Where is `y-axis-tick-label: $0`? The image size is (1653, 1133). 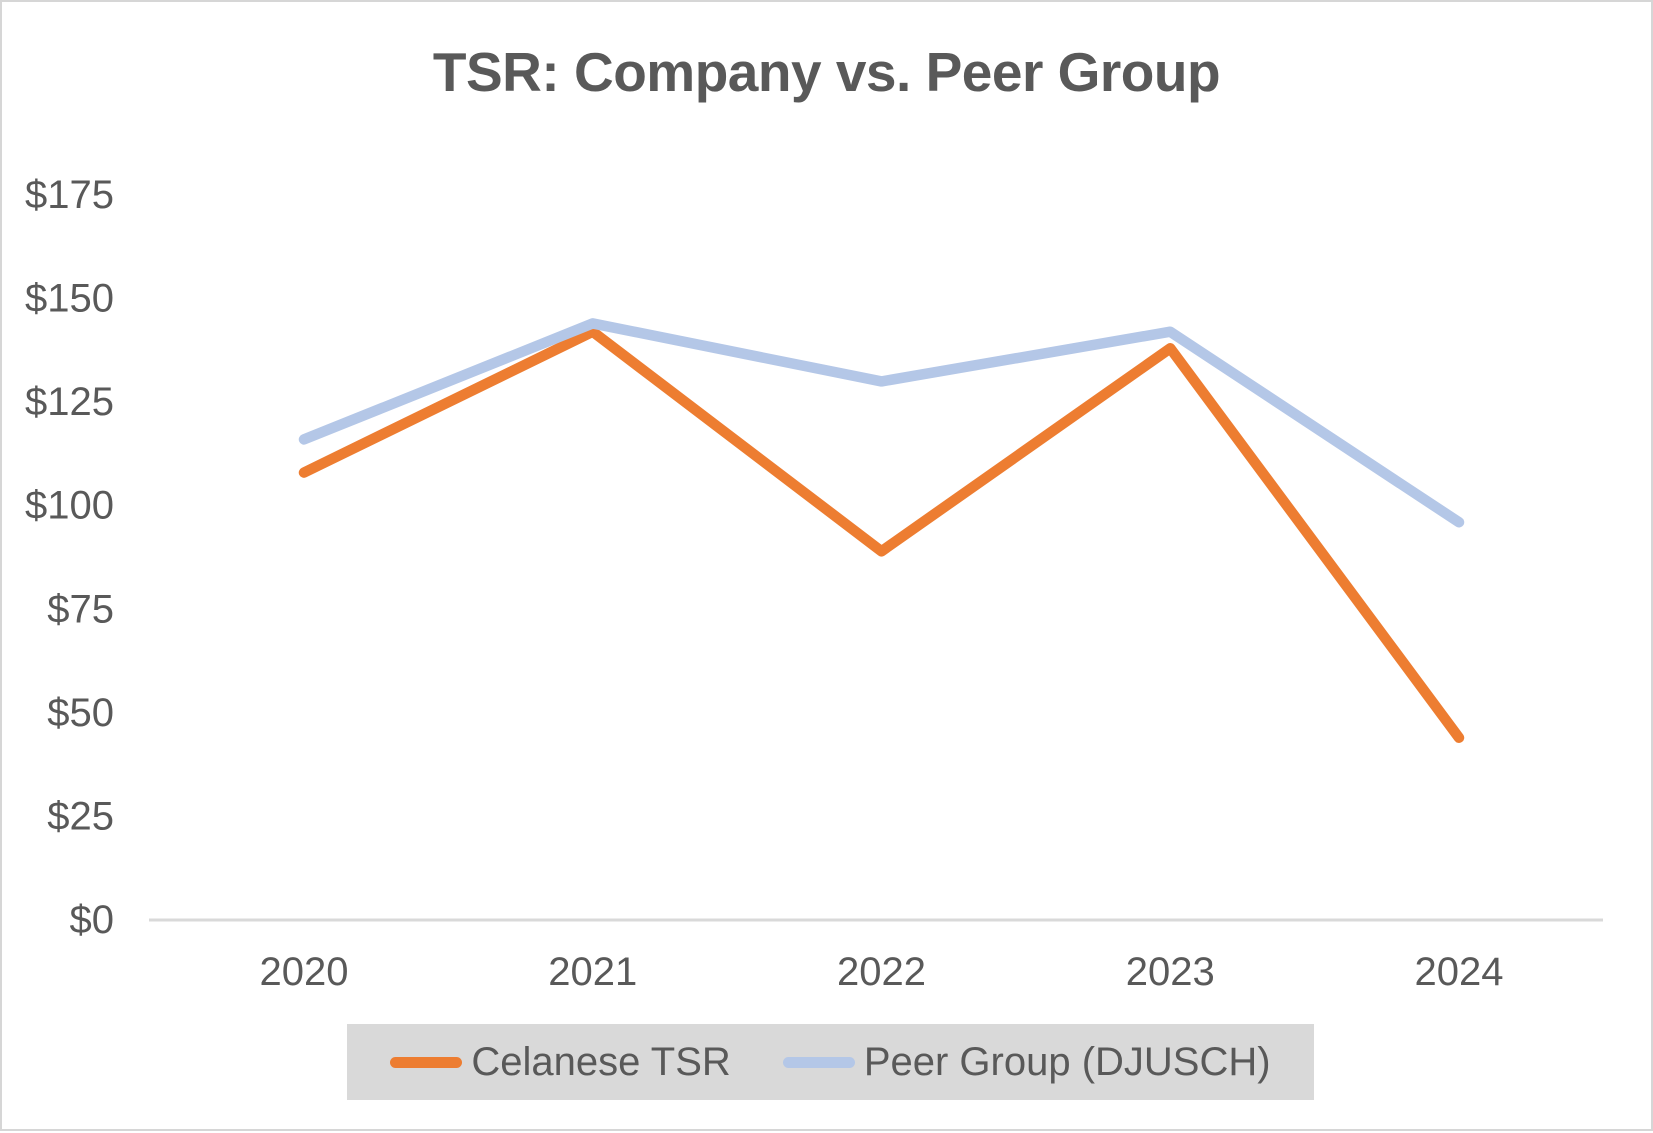 y-axis-tick-label: $0 is located at coordinates (92, 920).